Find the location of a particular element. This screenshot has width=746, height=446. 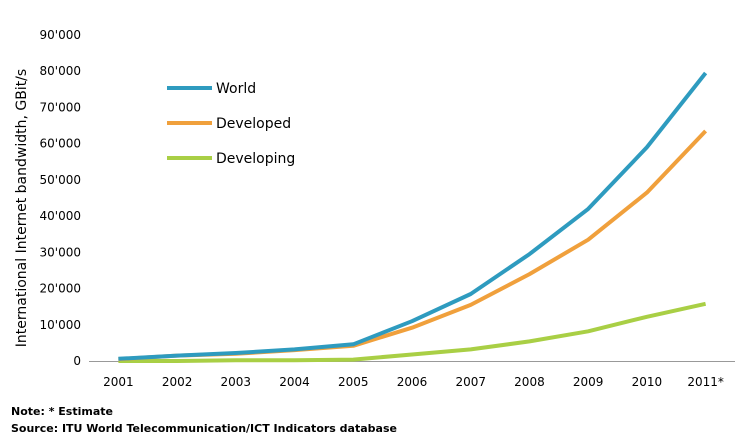

y-tick-label: 30'000 is located at coordinates (60, 252).